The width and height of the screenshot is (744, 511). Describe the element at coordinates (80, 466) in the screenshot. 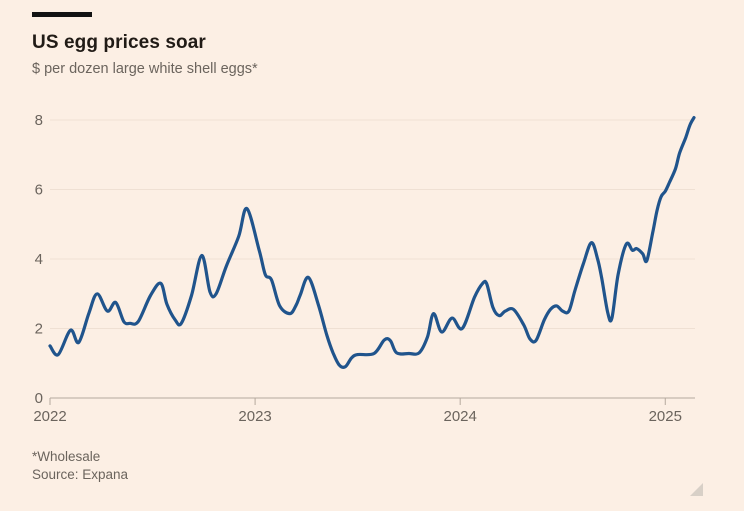

I see `footnote: *Wholesale Source: Expana` at that location.